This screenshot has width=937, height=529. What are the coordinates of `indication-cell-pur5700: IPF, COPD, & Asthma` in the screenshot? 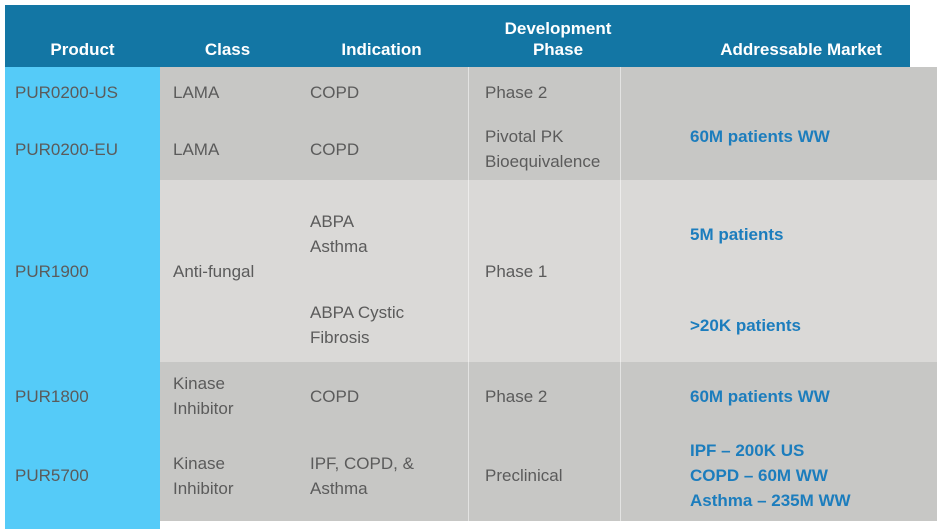 It's located at (362, 475).